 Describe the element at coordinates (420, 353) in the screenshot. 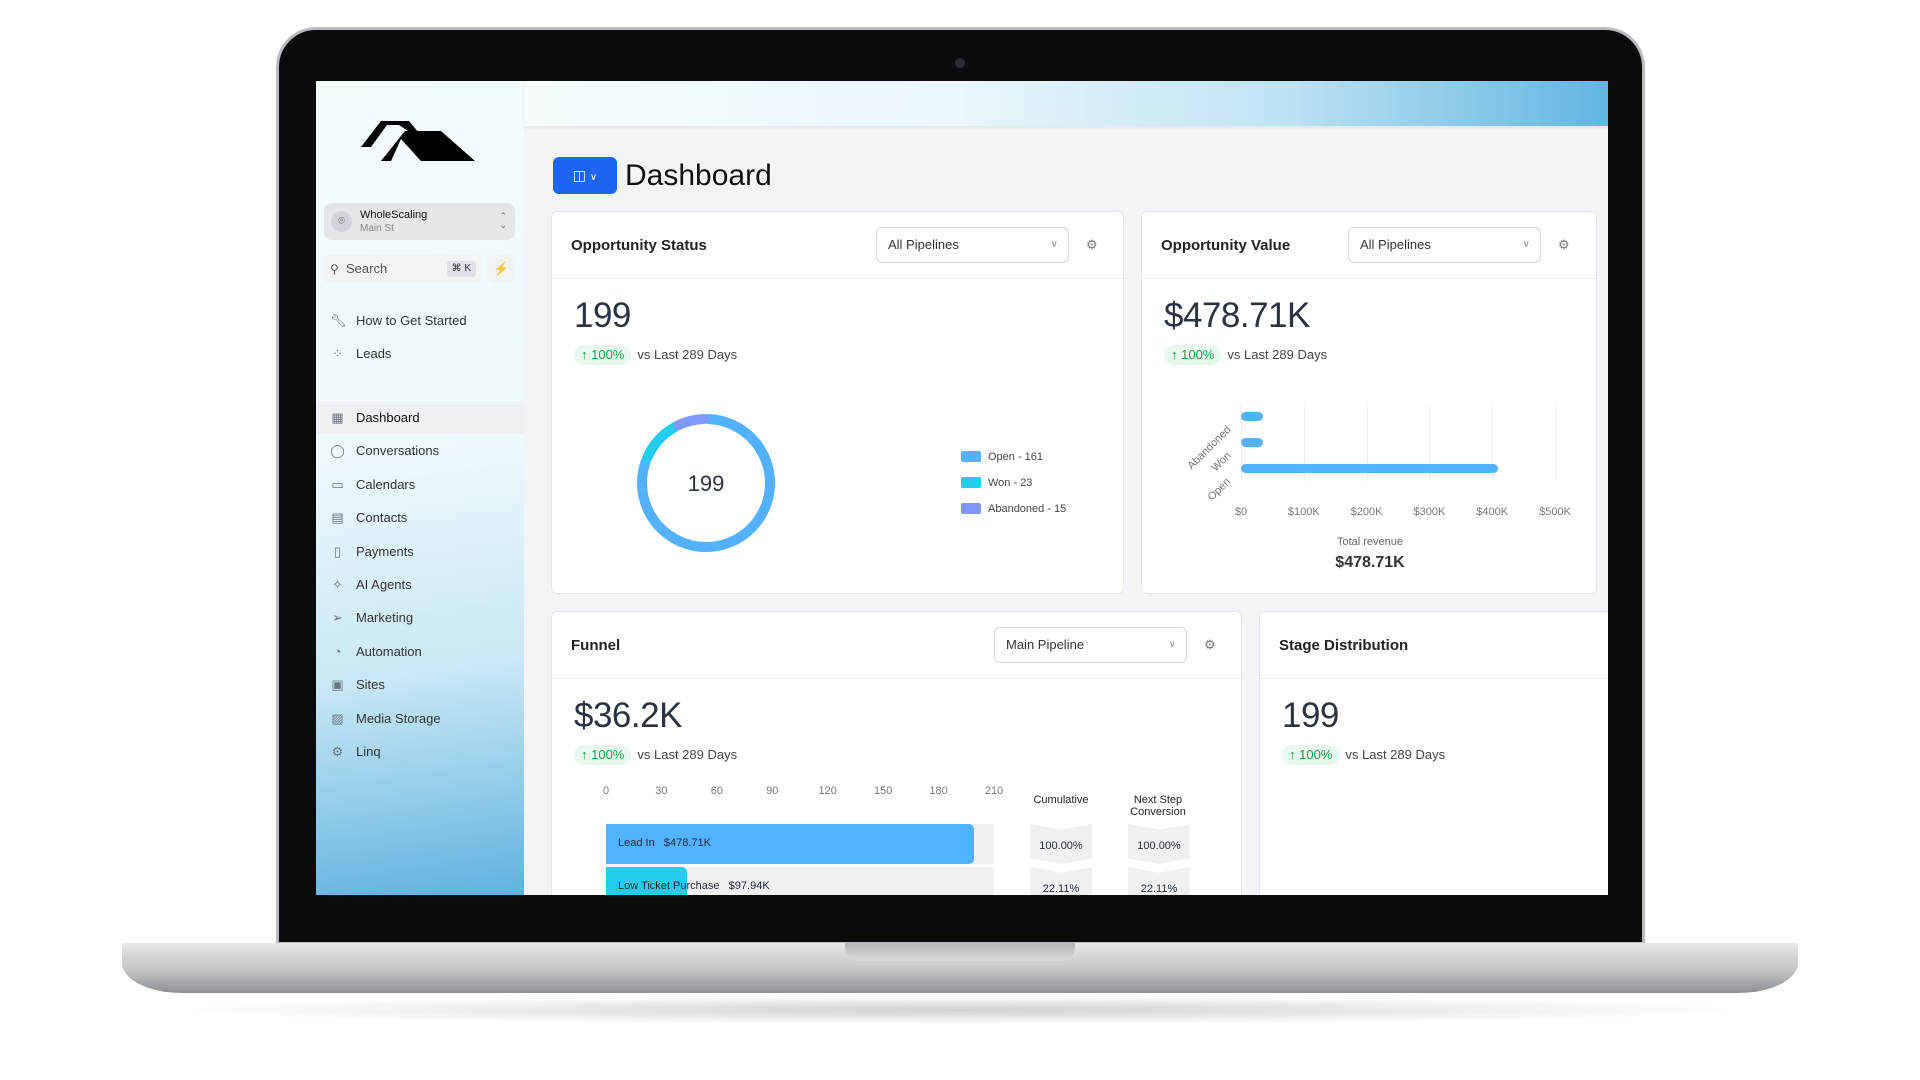

I see `sidebar-item-leads: ⁘ Leads` at that location.